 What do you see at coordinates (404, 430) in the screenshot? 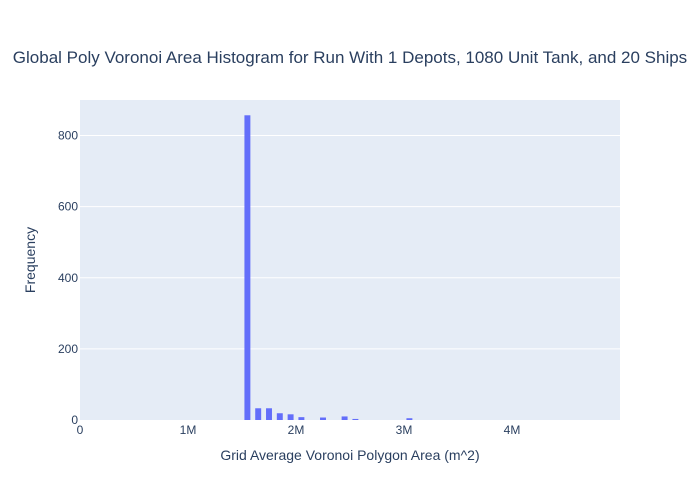
I see `x-tick-label: 3M` at bounding box center [404, 430].